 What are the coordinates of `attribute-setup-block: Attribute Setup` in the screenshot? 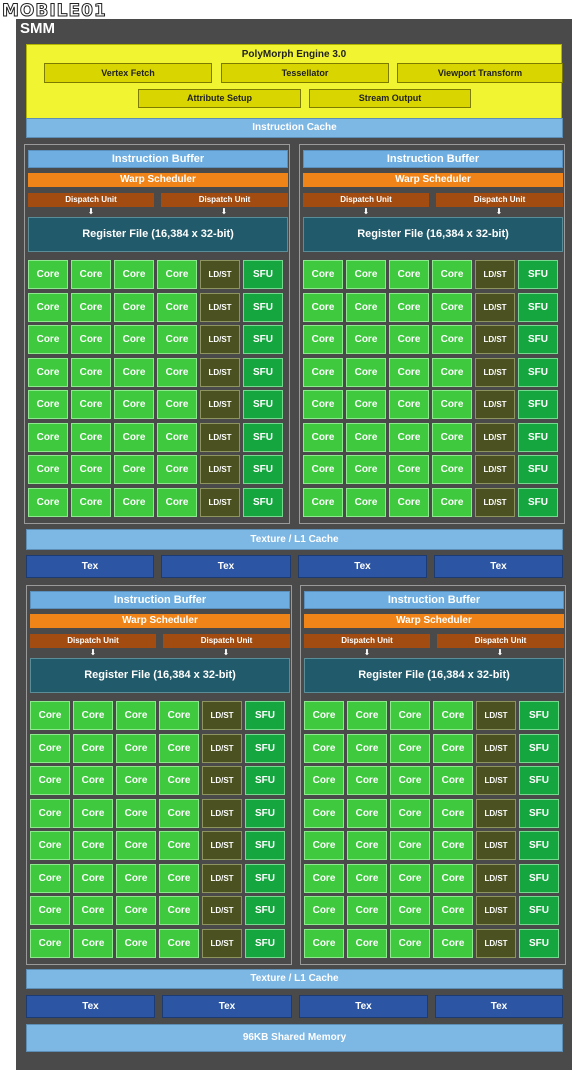 It's located at (219, 98).